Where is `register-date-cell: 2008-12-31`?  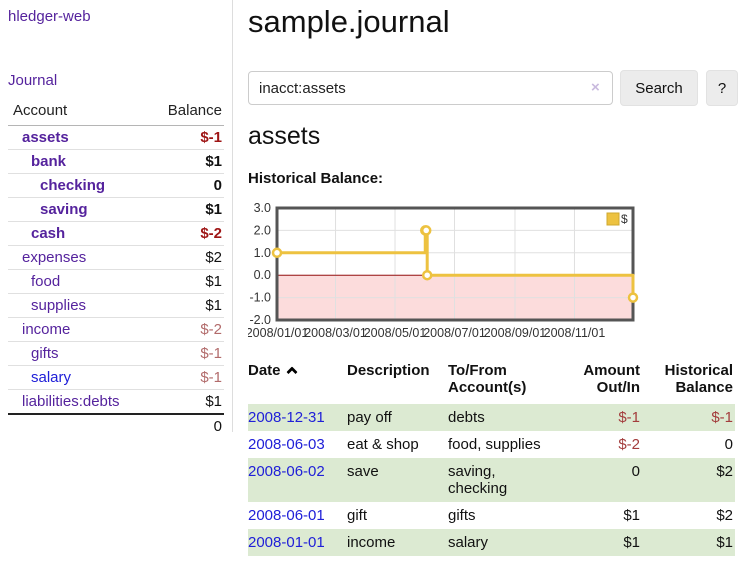 register-date-cell: 2008-12-31 is located at coordinates (297, 417).